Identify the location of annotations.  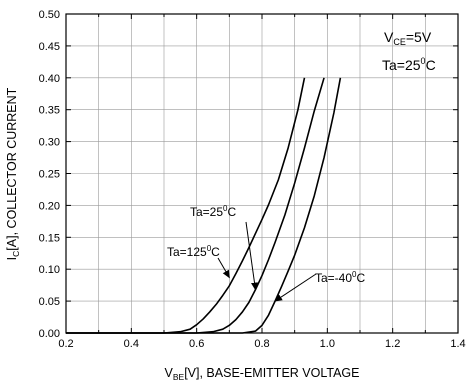
(267, 261).